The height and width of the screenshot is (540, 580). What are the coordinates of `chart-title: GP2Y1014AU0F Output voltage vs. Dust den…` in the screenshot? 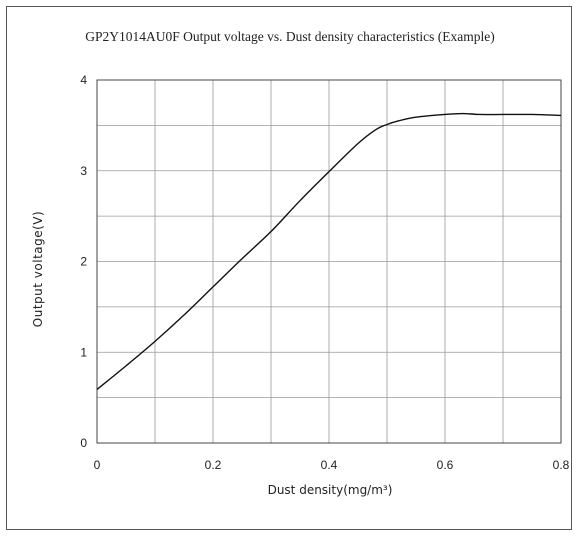 It's located at (290, 36).